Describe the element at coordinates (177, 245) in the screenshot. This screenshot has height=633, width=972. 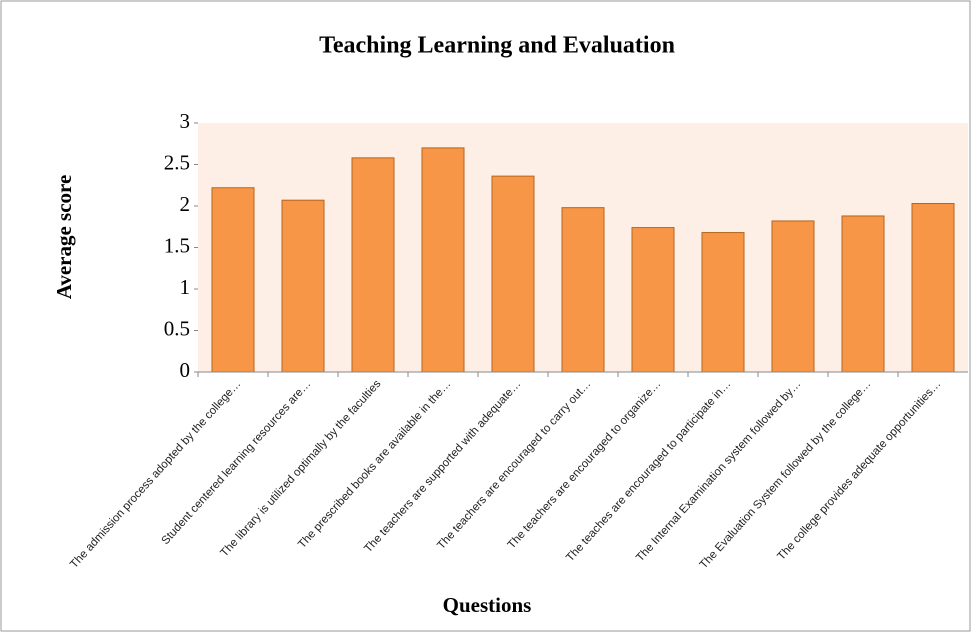
I see `y-tick-label: 1.5` at that location.